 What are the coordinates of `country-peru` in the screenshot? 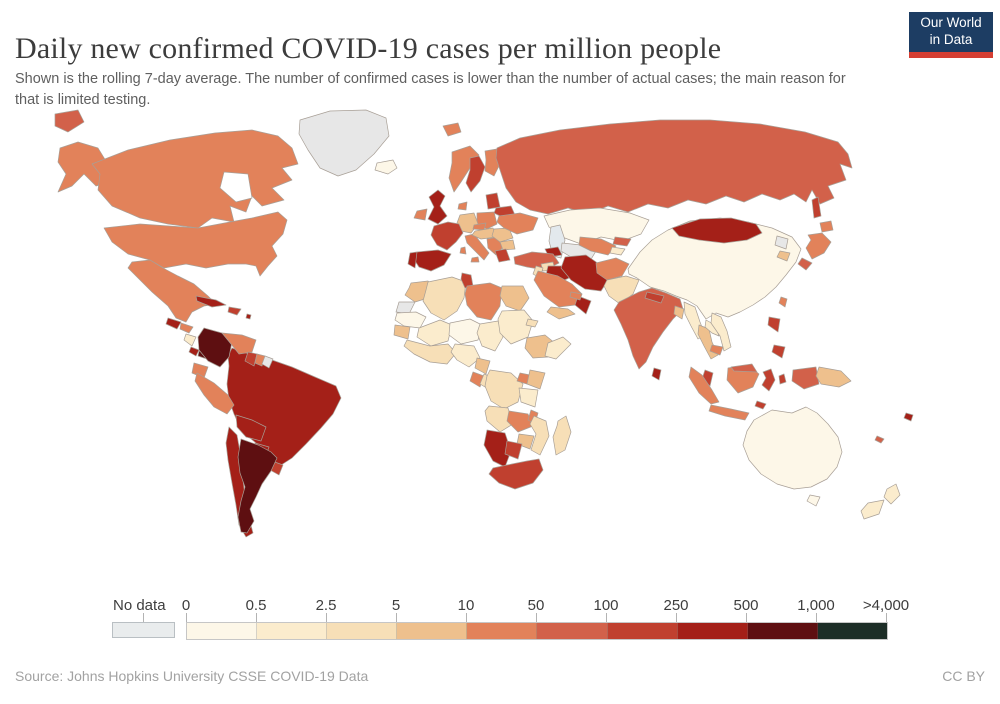 It's located at (214, 393).